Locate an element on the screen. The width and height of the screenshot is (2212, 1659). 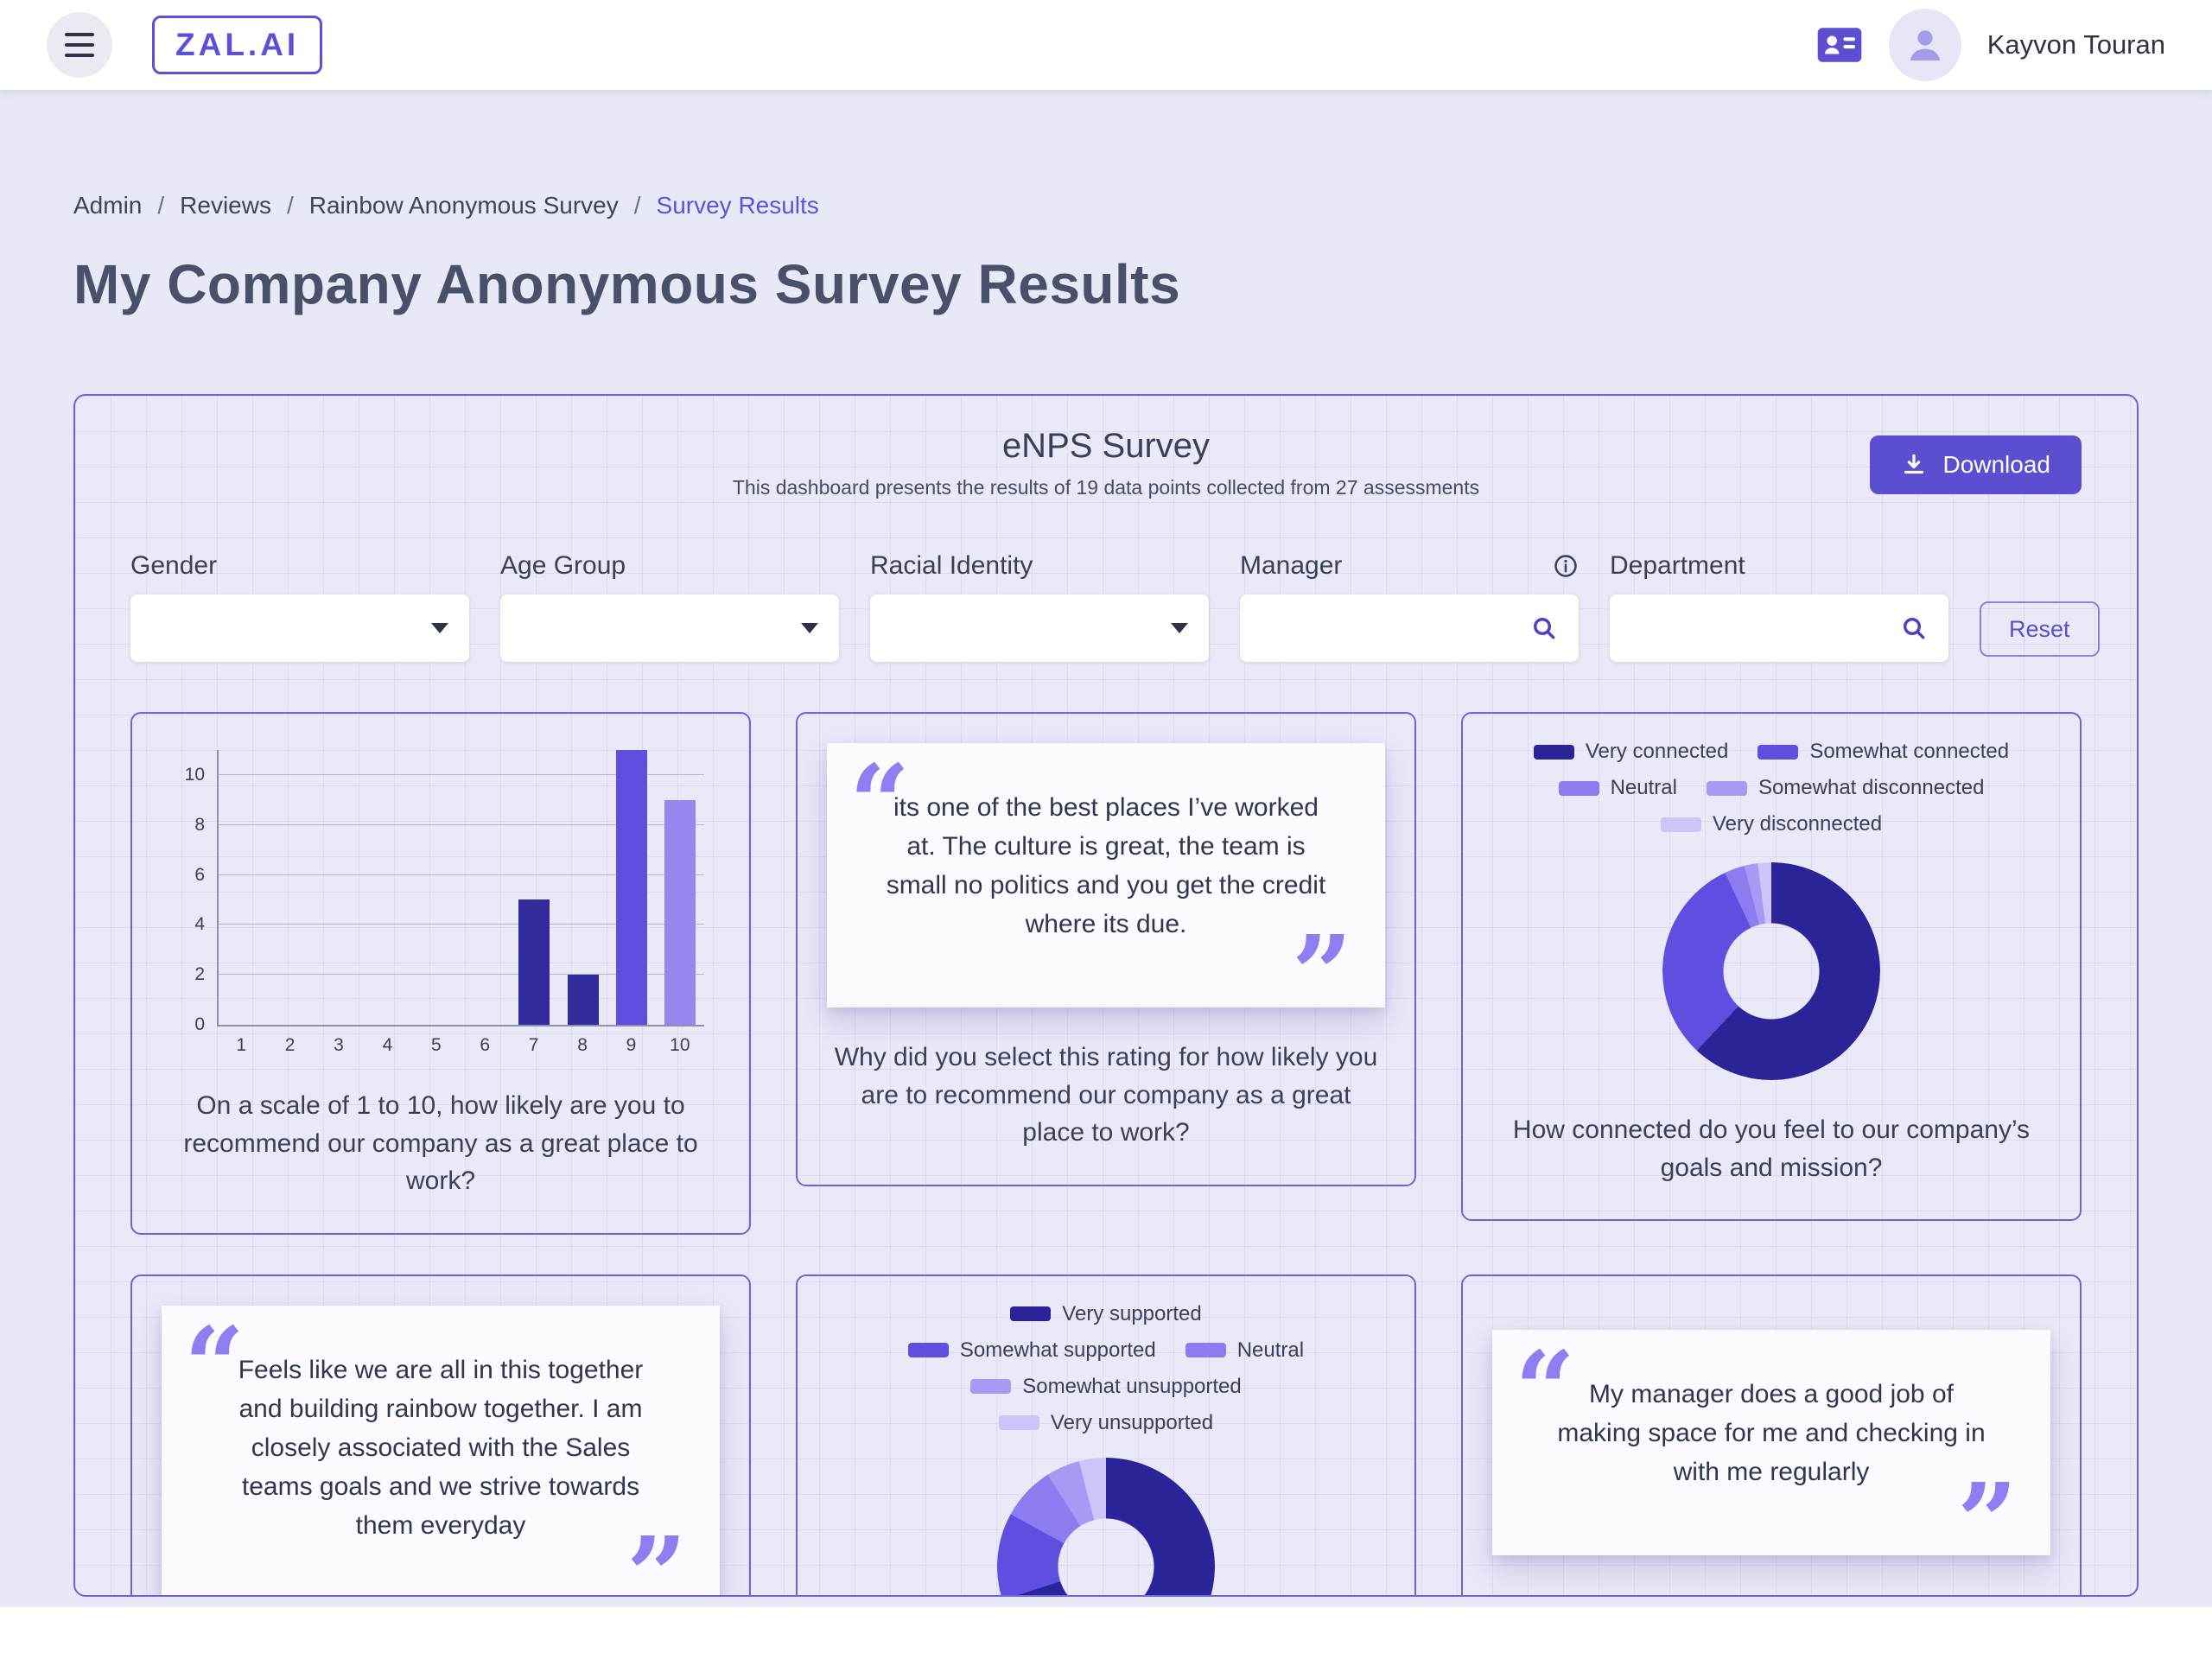
x-axis-label: 8 is located at coordinates (582, 1045).